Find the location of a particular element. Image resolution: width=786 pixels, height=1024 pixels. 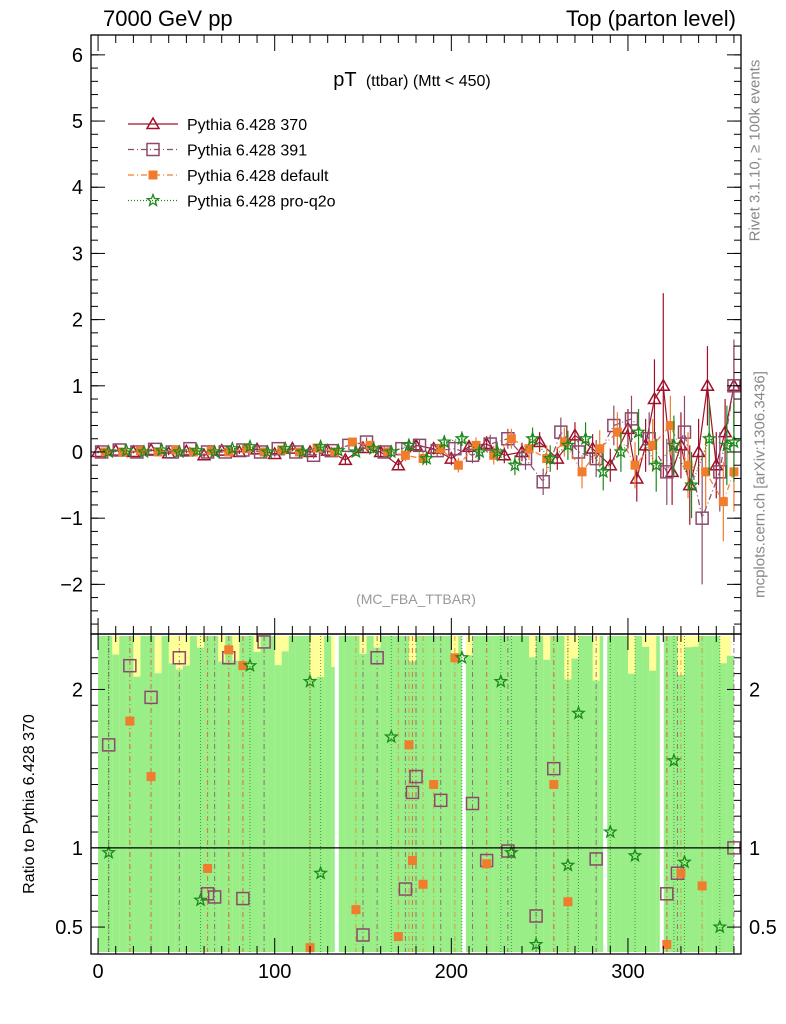

legend-entry: Pythia 6.428 pro-q2o is located at coordinates (232, 201).